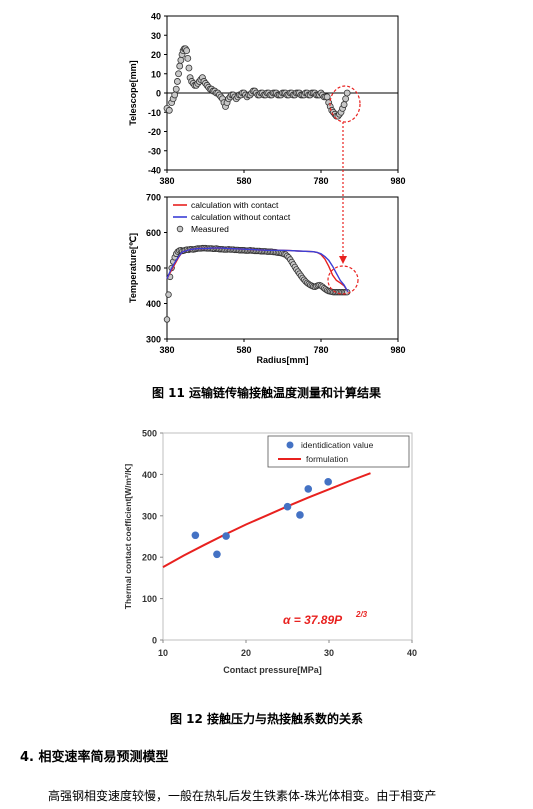 Image resolution: width=533 pixels, height=809 pixels. What do you see at coordinates (153, 198) in the screenshot?
I see `y-tick-label: 700` at bounding box center [153, 198].